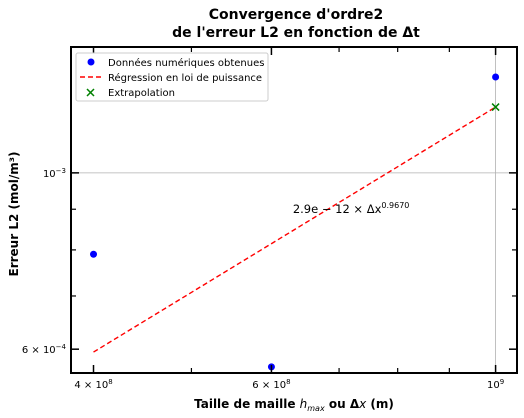 The height and width of the screenshot is (418, 524). I want to click on extrapolation-stroke, so click(495, 107).